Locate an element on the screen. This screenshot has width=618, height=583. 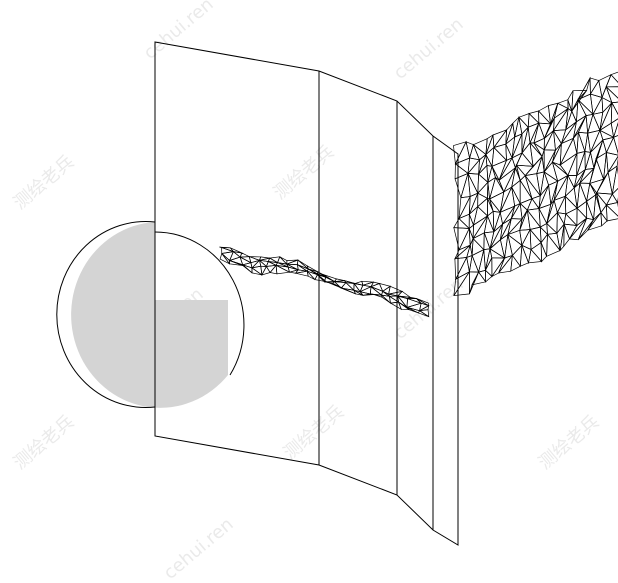
circular-section is located at coordinates (149, 315).